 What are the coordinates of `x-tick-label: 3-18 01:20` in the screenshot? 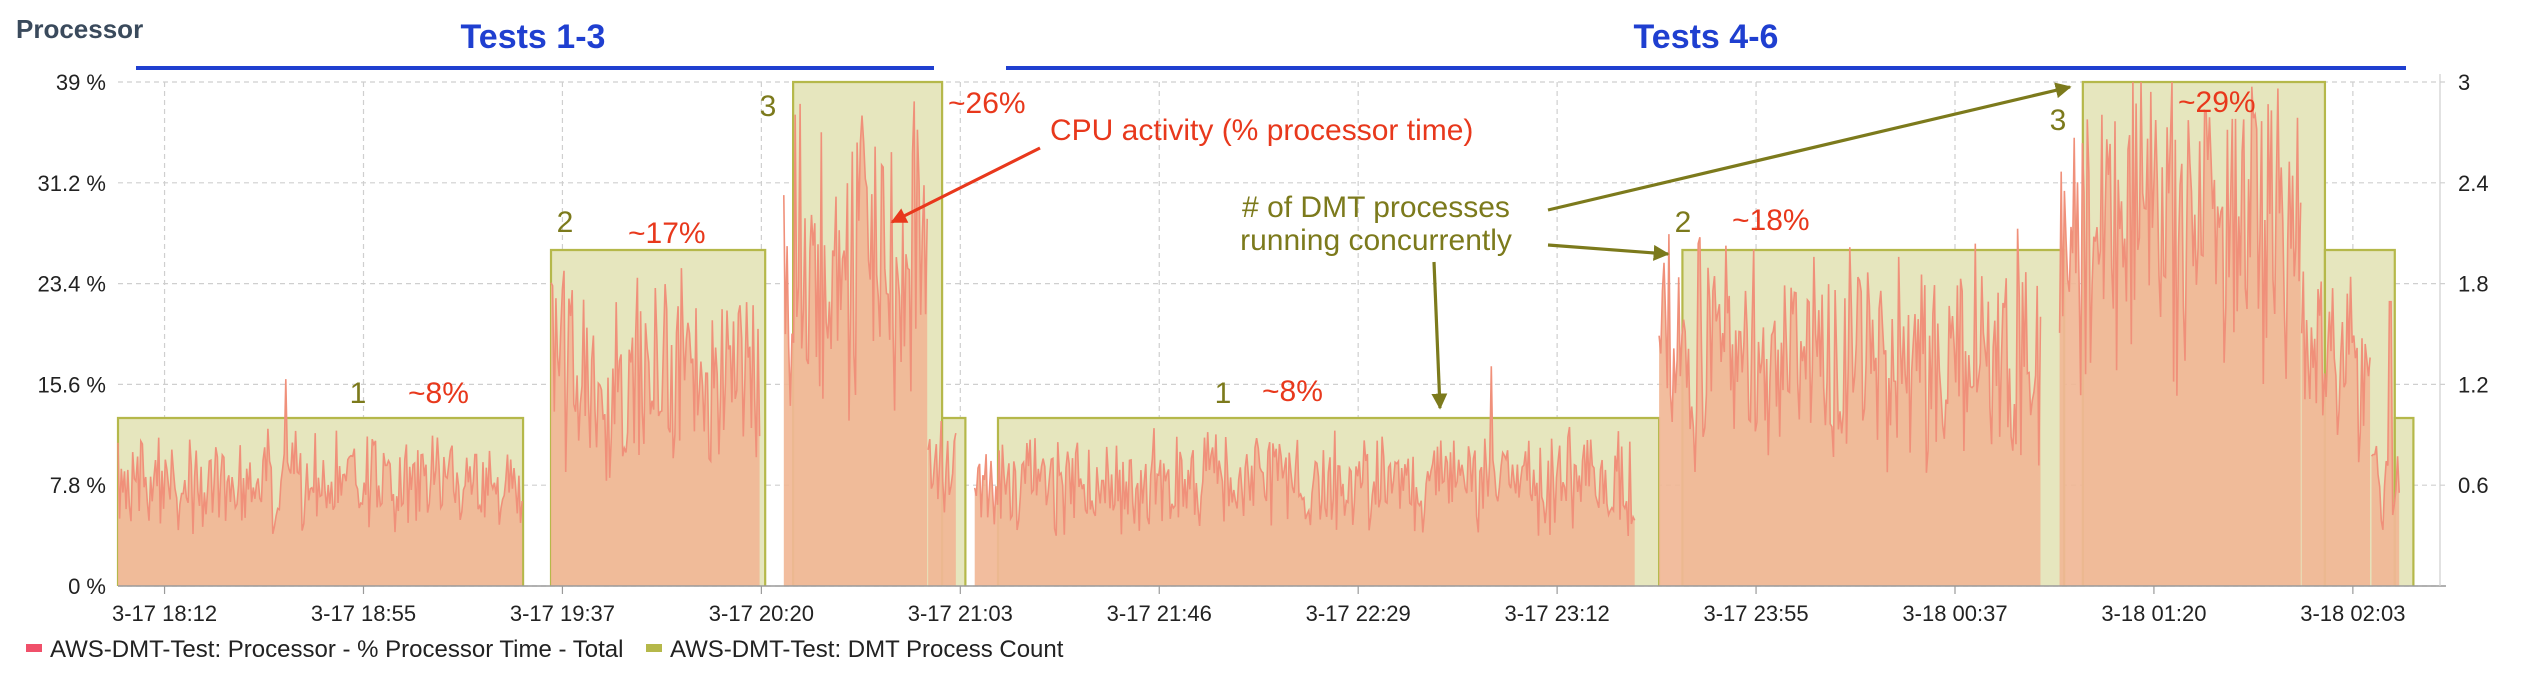 It's located at (2153, 613).